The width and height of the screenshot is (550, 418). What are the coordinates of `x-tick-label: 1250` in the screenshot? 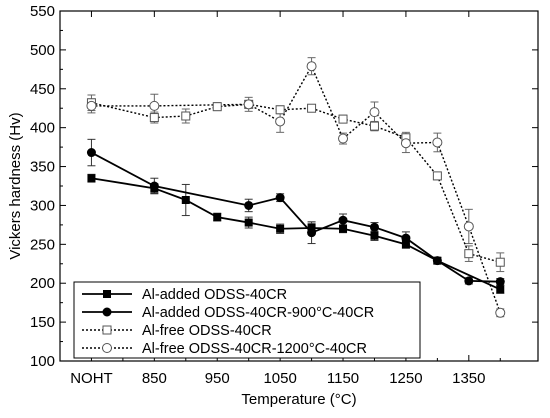 It's located at (405, 378).